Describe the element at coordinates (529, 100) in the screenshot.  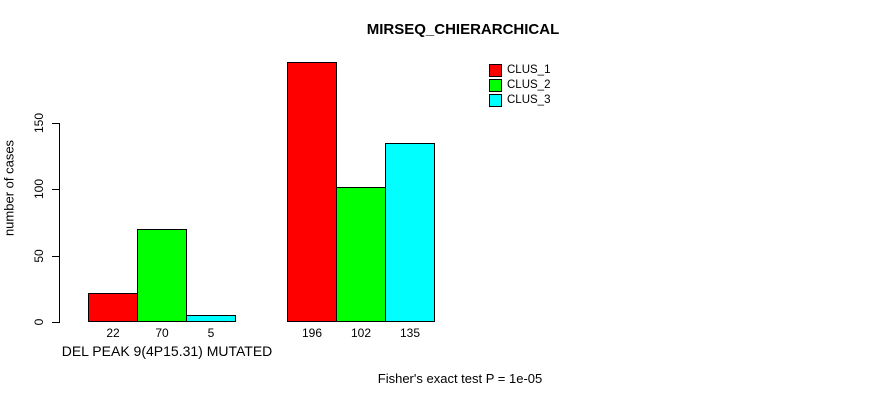
I see `legend-label: CLUS_3` at that location.